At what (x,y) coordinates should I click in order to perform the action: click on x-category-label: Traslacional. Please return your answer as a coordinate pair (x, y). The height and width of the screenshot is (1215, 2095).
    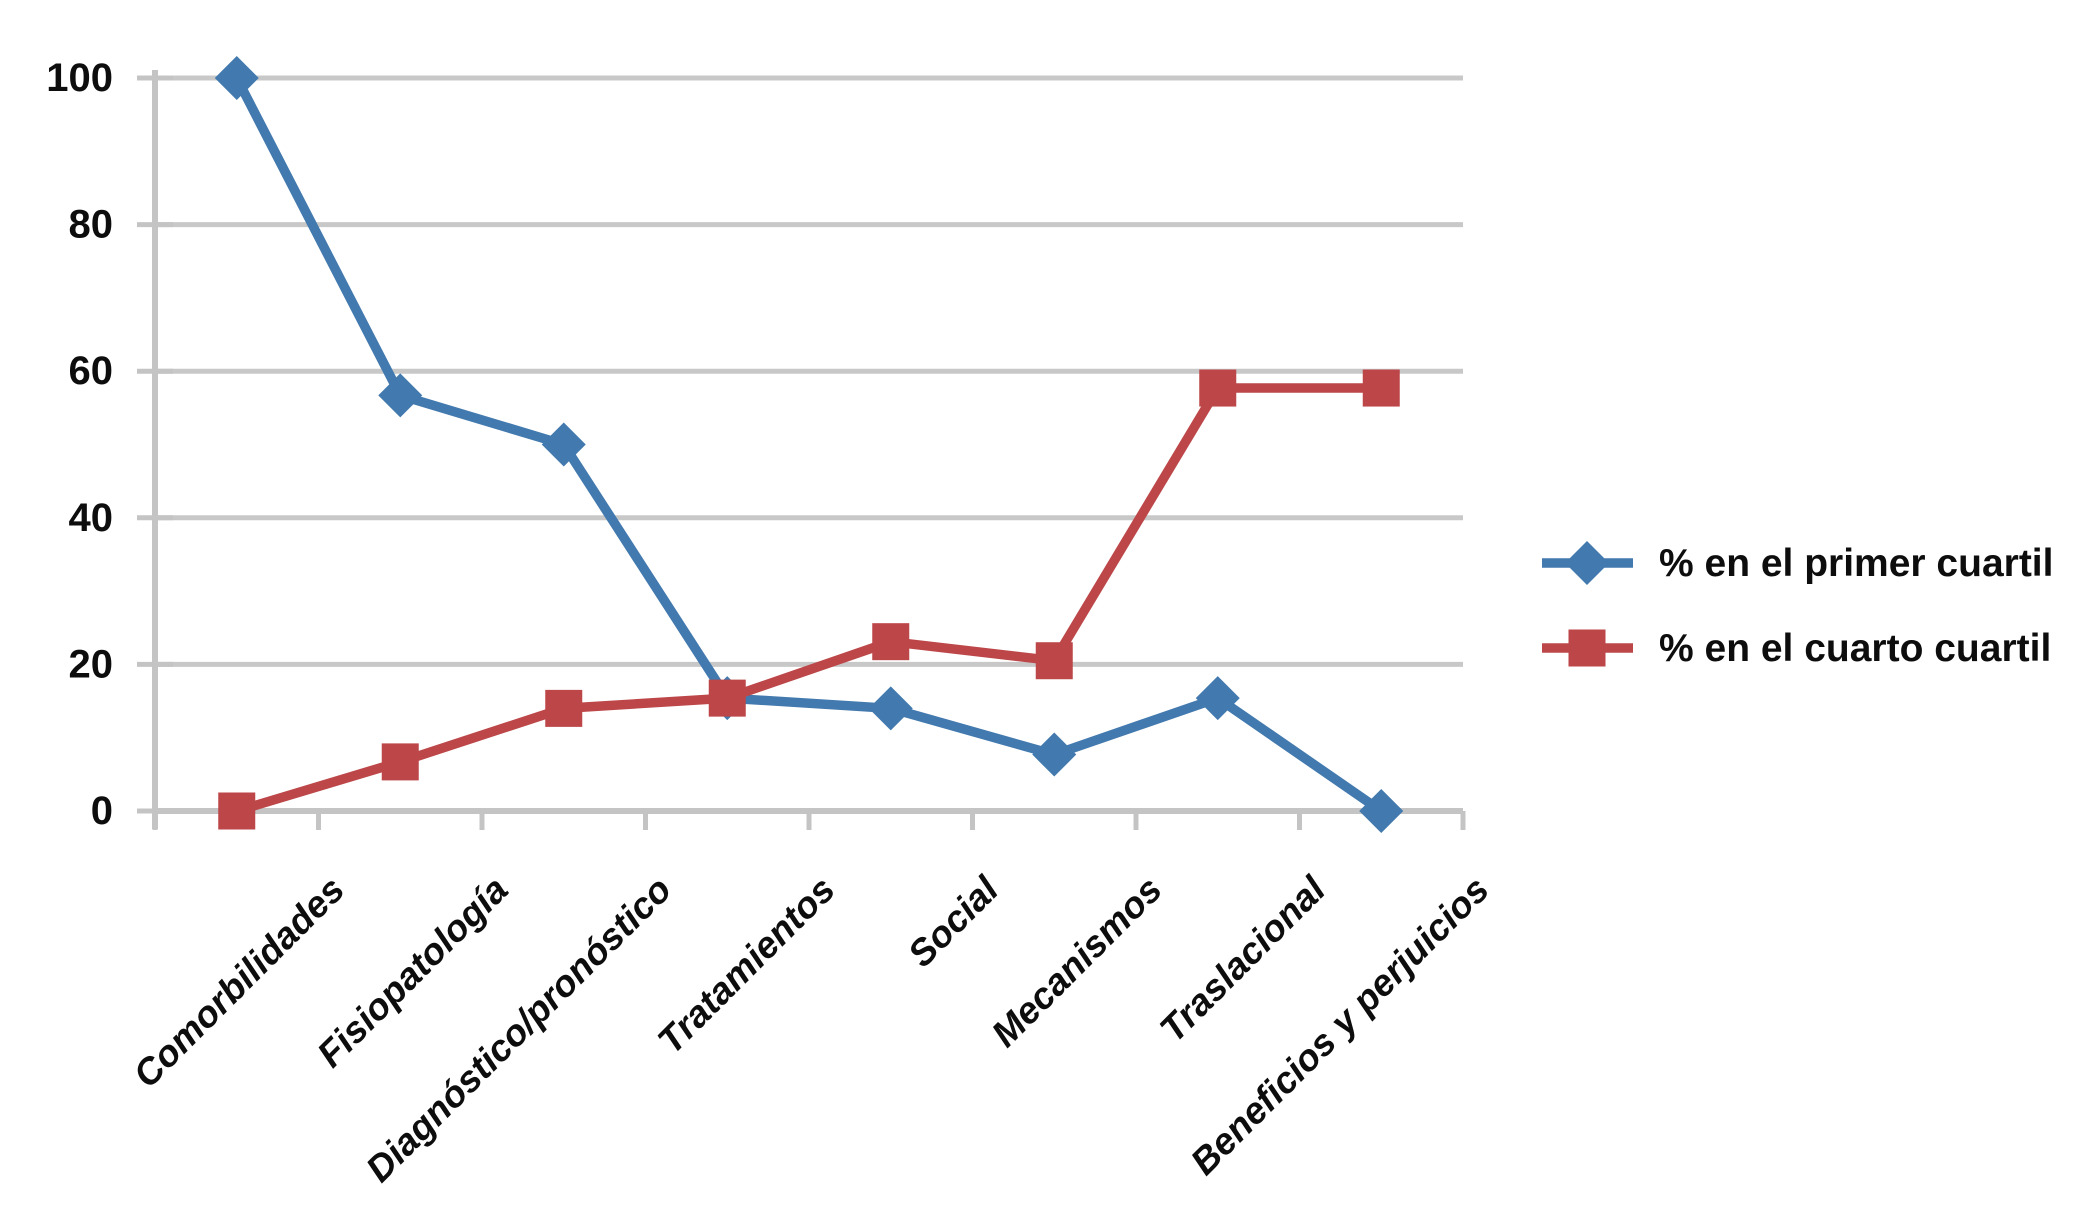
    Looking at the image, I should click on (1243, 959).